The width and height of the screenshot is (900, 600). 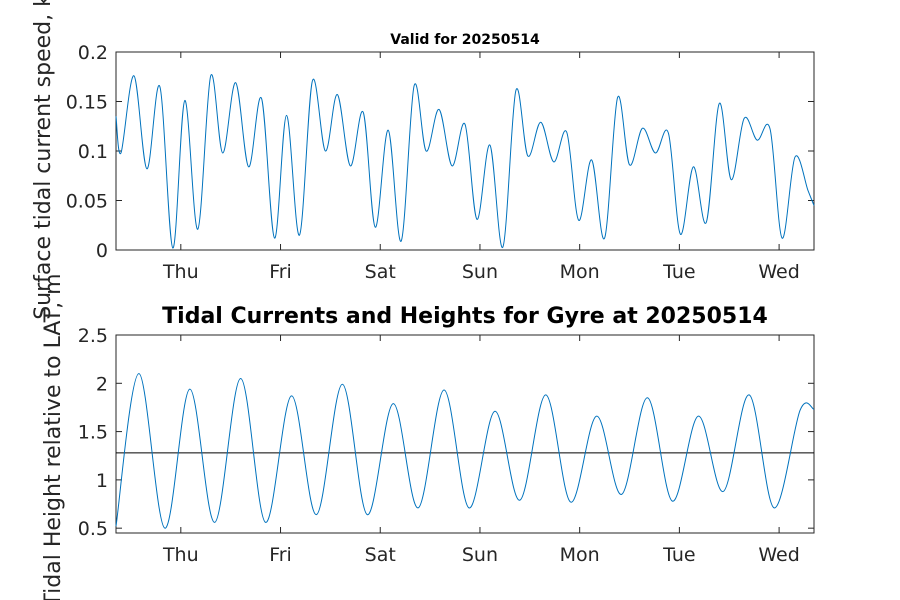 I want to click on current-speed-ytick-label: 0.15, so click(x=87, y=103).